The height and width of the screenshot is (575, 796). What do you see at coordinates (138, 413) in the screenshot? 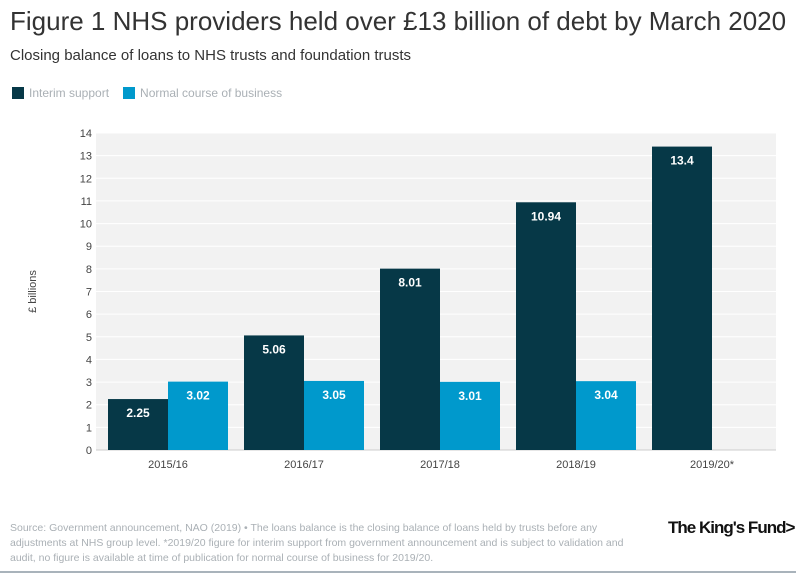
I see `data-label: 2.25` at bounding box center [138, 413].